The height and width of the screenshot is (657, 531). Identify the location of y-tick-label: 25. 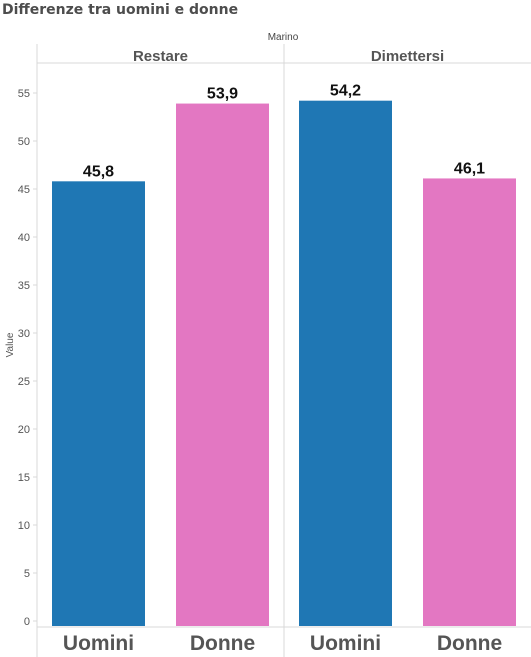
(24, 382).